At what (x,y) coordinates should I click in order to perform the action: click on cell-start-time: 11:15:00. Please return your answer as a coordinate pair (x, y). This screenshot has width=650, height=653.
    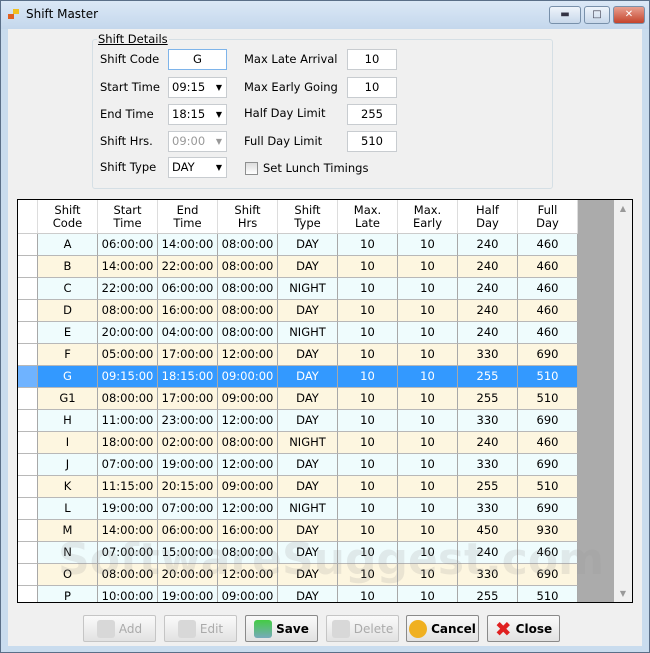
    Looking at the image, I should click on (128, 487).